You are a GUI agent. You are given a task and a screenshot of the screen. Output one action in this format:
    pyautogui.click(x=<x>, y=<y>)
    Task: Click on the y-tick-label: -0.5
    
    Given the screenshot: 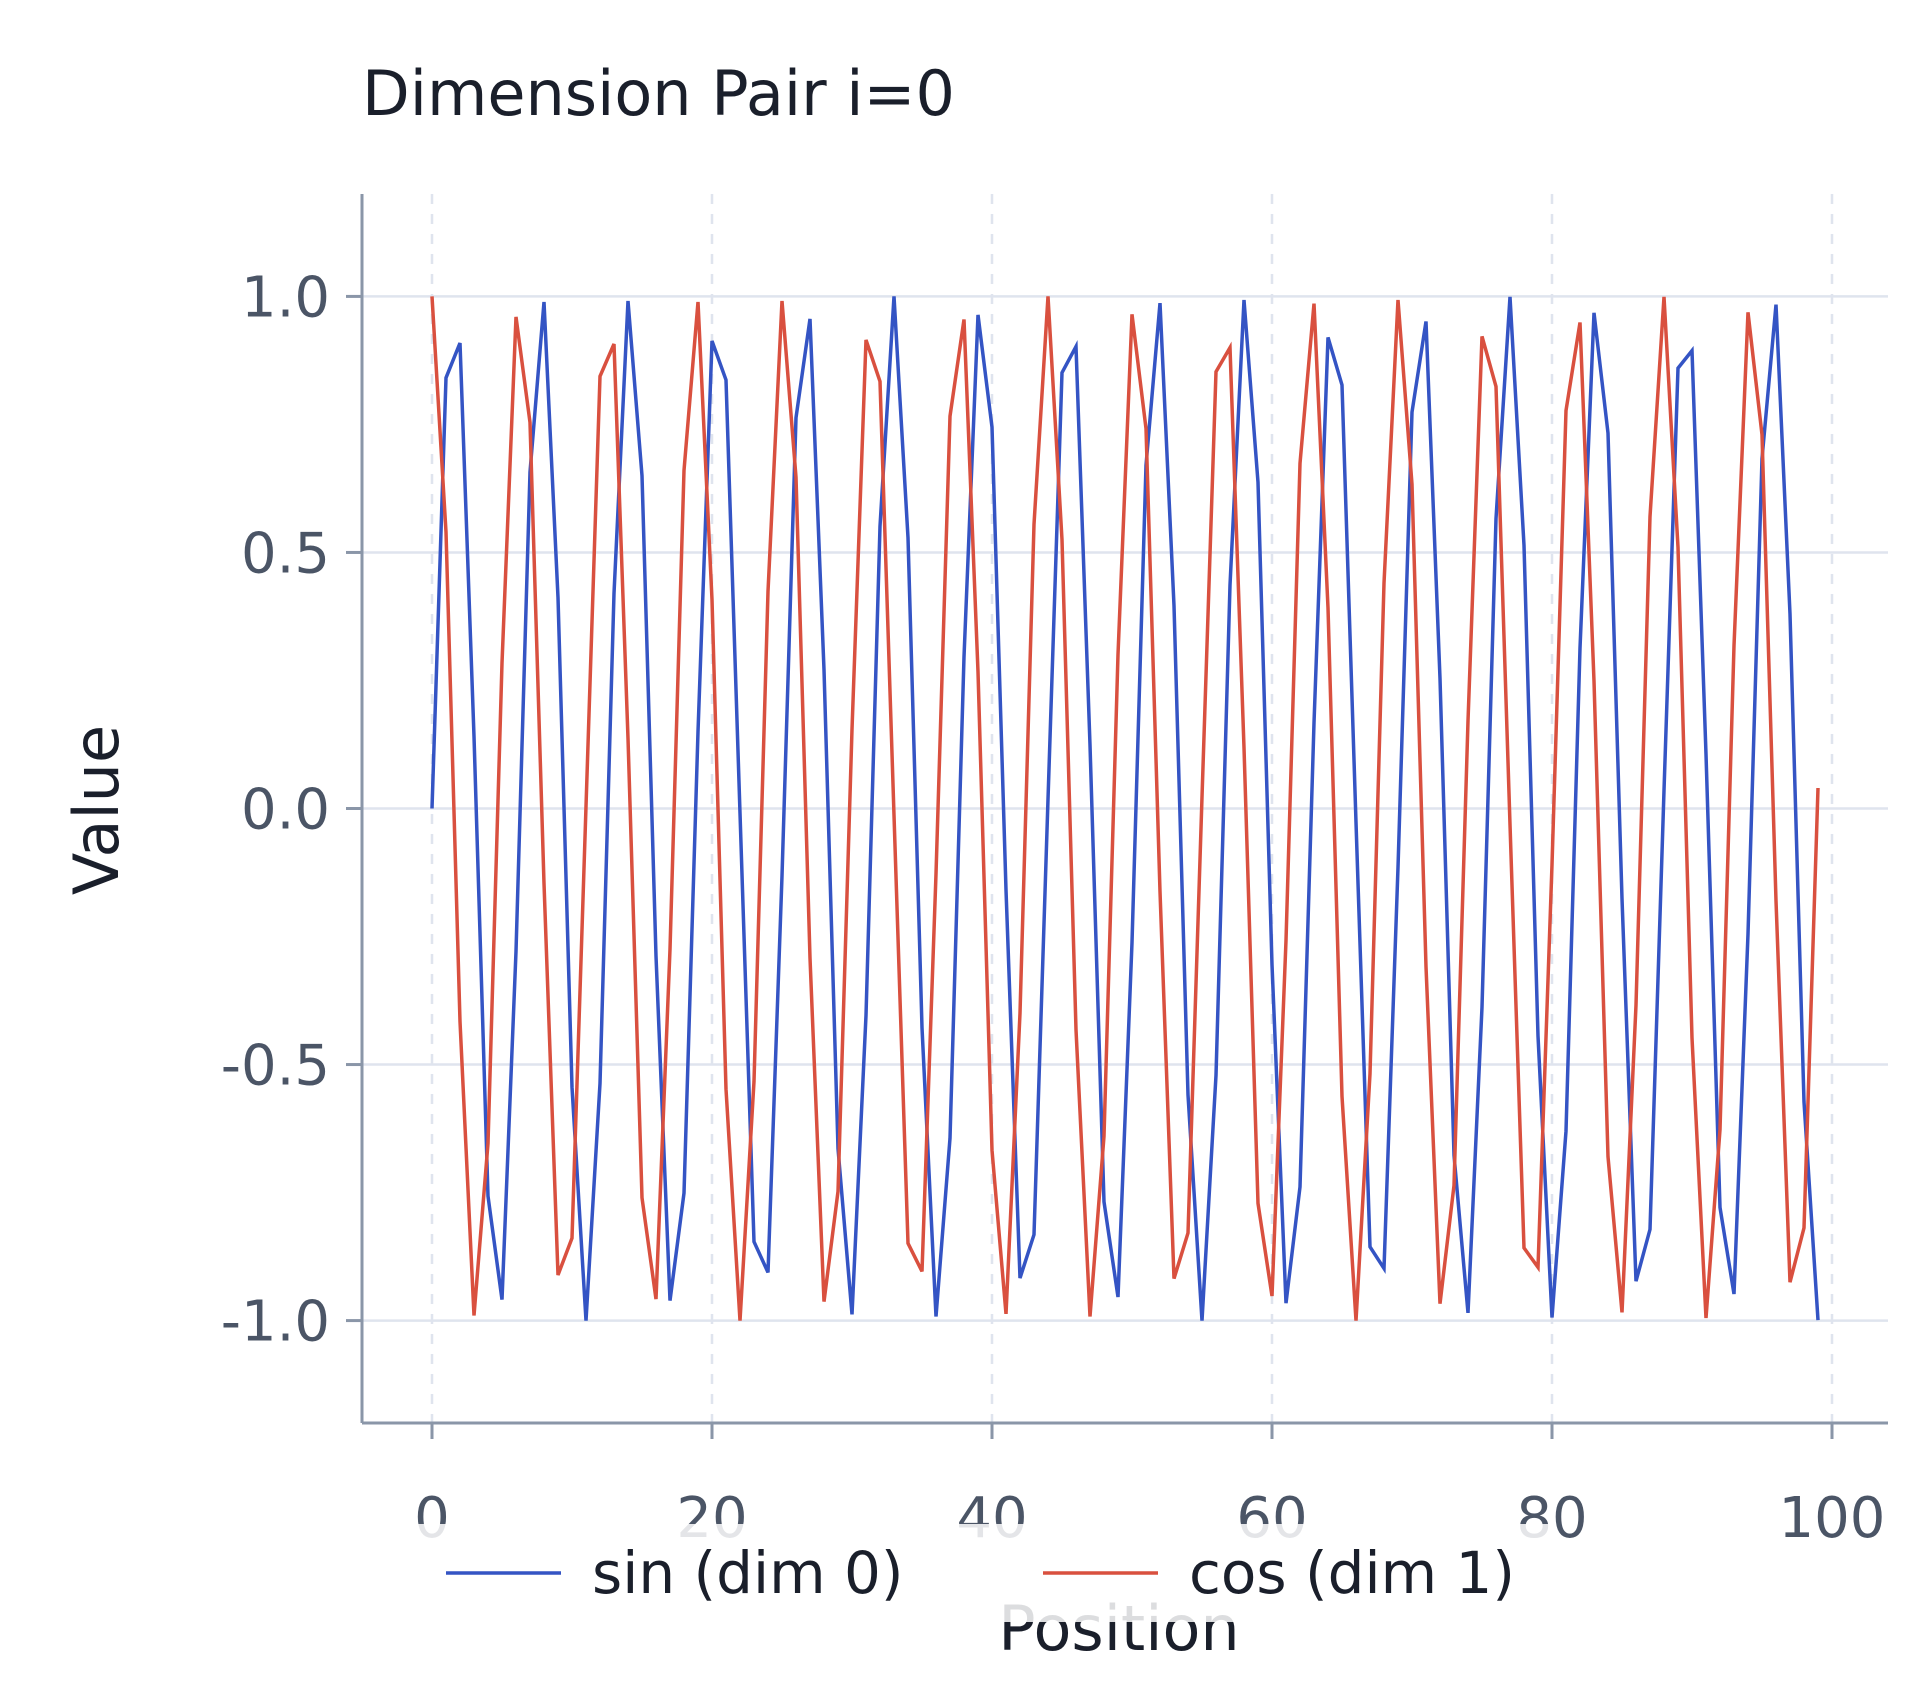 What is the action you would take?
    pyautogui.click(x=275, y=1066)
    